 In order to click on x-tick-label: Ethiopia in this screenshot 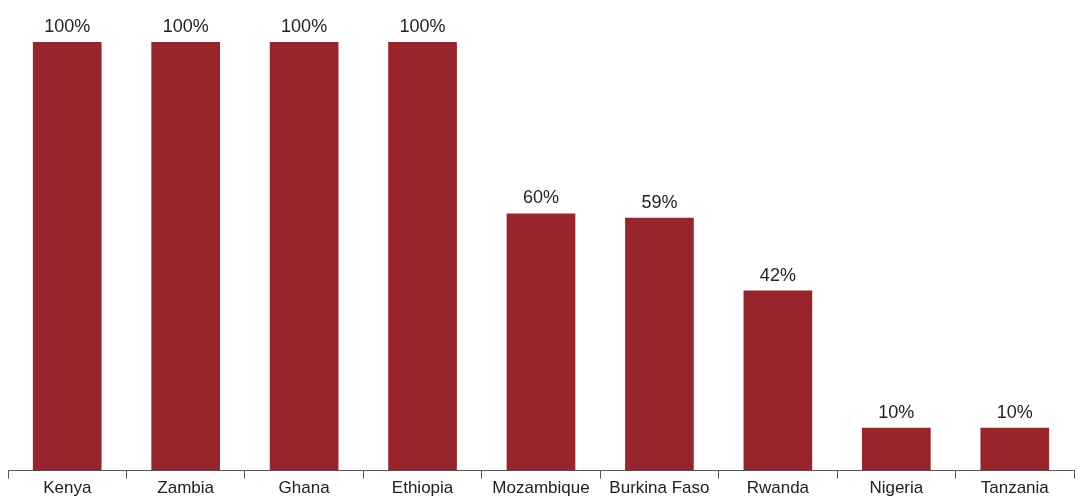, I will do `click(422, 488)`.